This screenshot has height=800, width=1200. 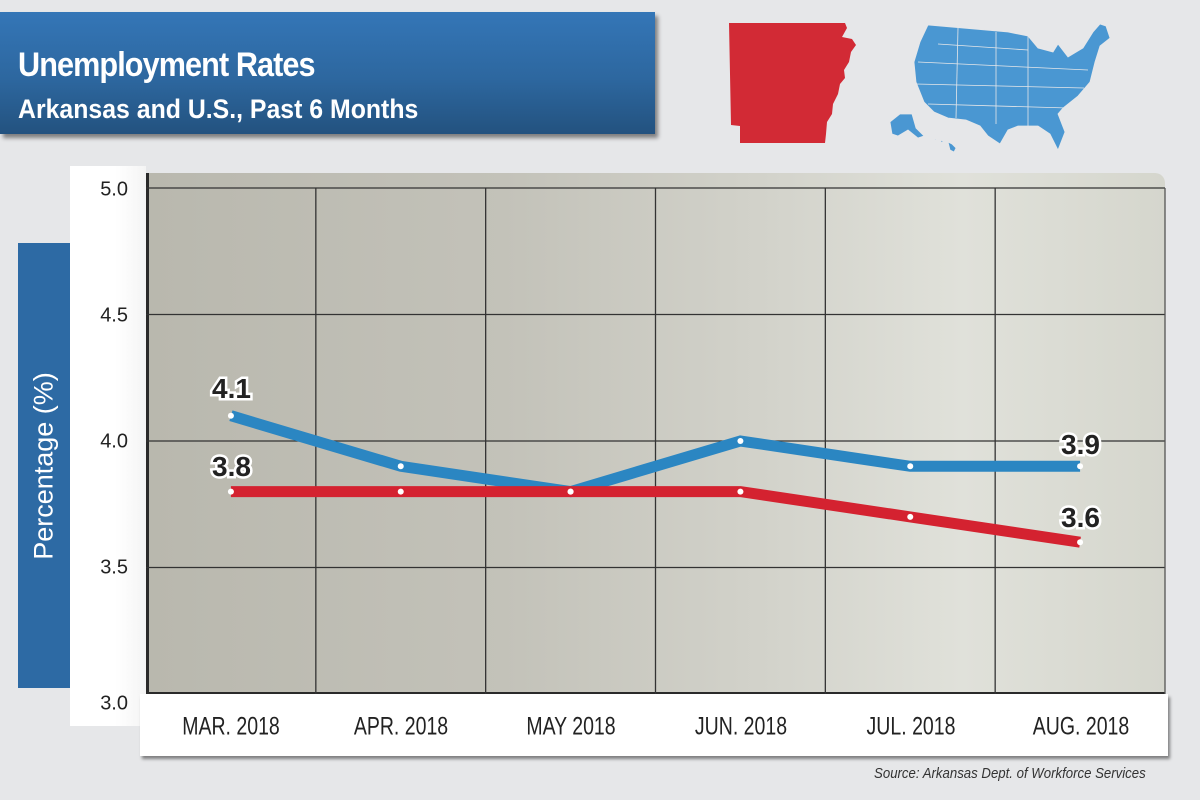 What do you see at coordinates (218, 109) in the screenshot?
I see `chart-subtitle: Arkansas and U.S., Past 6 Months` at bounding box center [218, 109].